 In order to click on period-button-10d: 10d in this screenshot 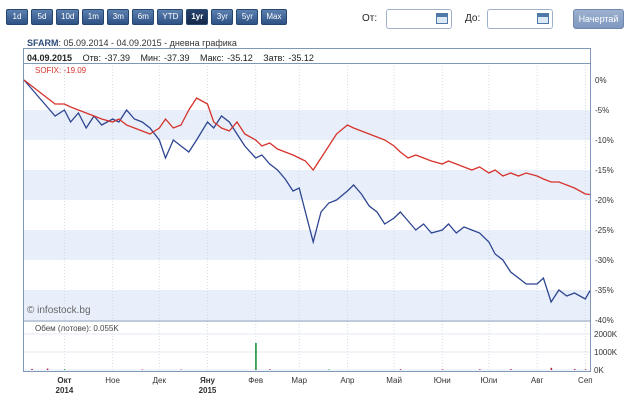, I will do `click(68, 17)`.